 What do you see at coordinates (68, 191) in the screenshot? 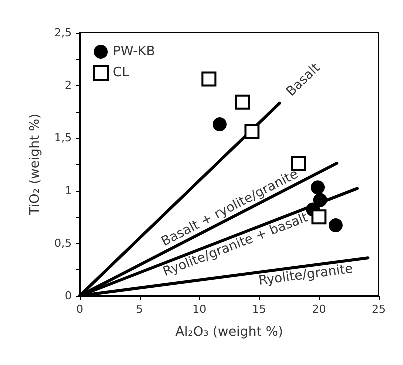
I see `y-tick-label: 1` at bounding box center [68, 191].